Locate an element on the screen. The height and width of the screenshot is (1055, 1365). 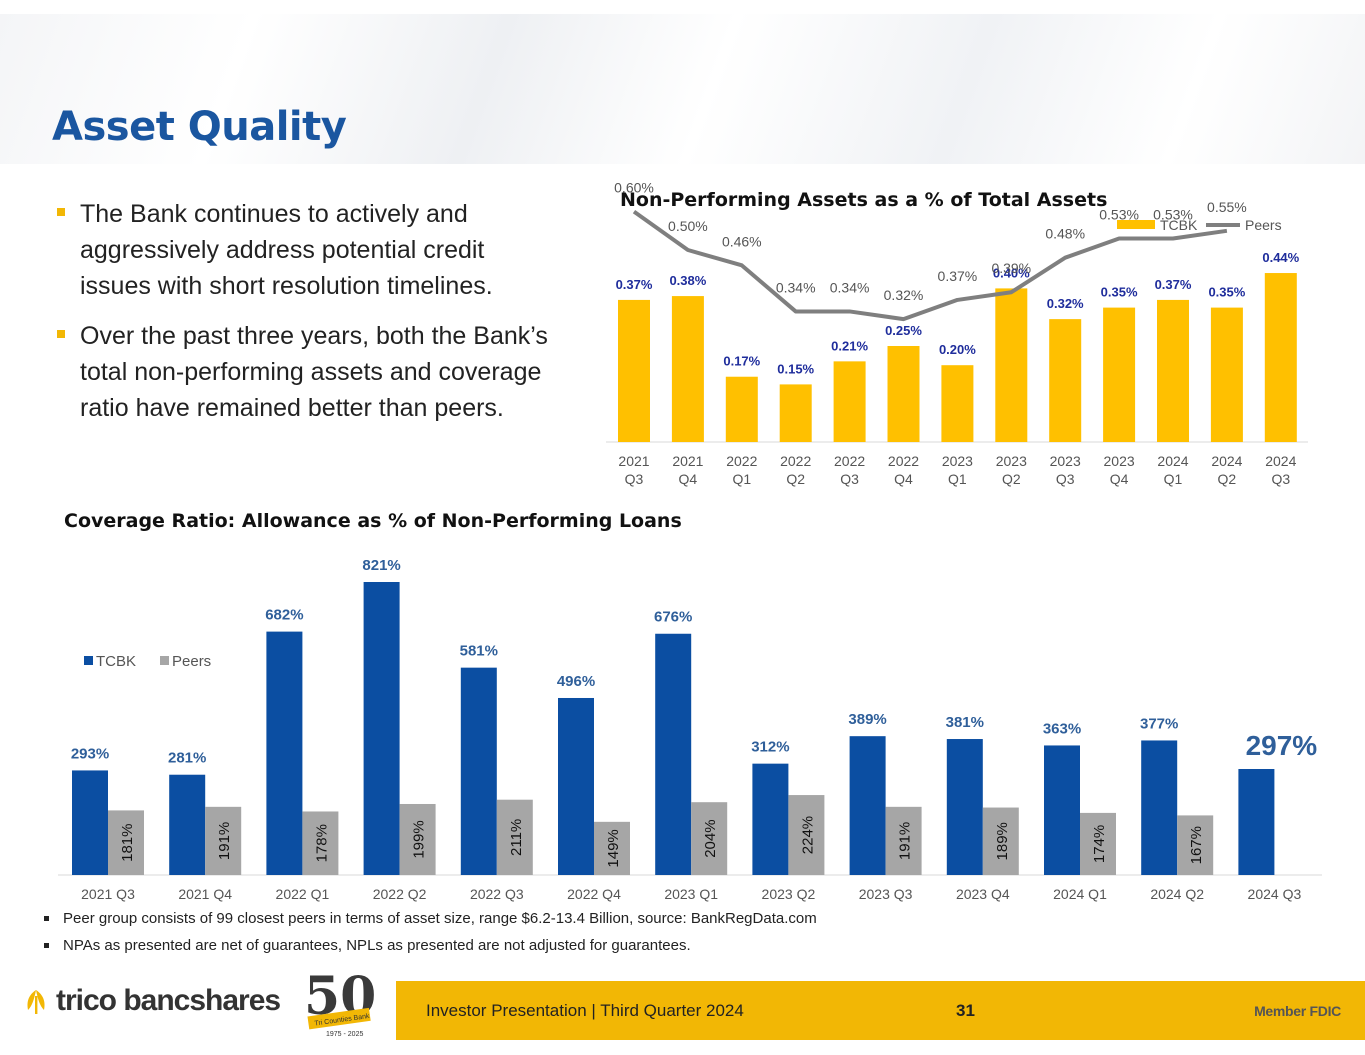
x-tick-label: 2023 Q4 is located at coordinates (983, 894).